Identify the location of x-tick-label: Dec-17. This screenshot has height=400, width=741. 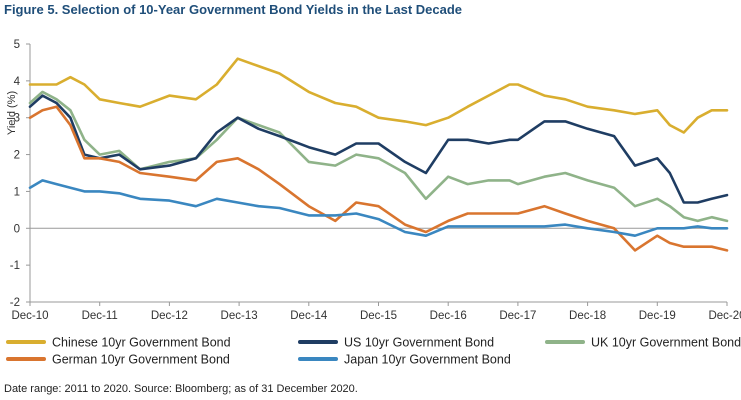
(517, 316).